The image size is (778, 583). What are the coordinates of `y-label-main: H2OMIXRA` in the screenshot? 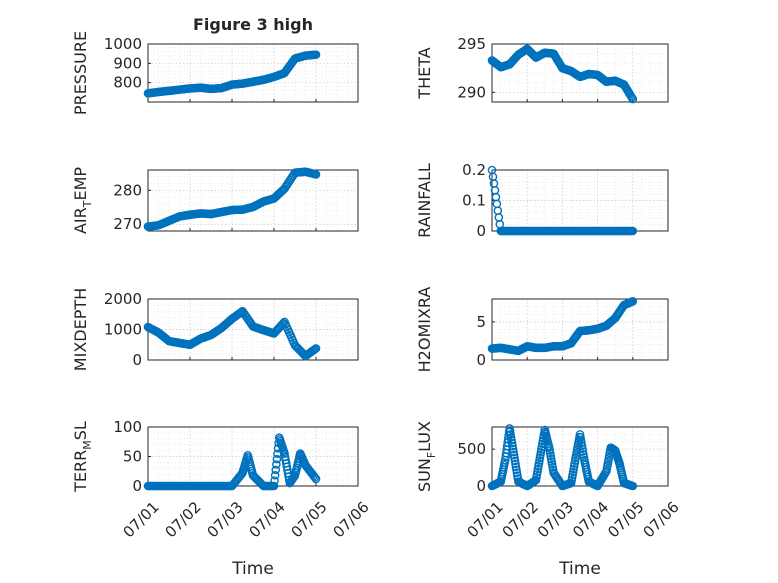 It's located at (424, 330).